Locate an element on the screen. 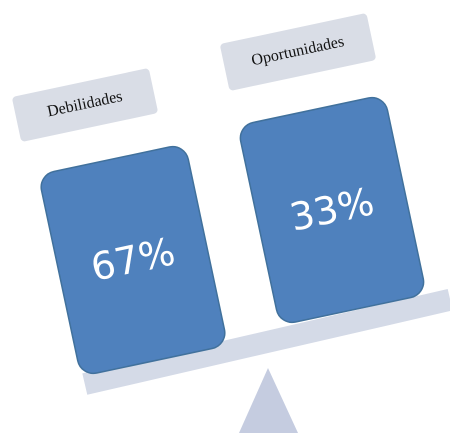  right-tab: Oportunidades is located at coordinates (298, 52).